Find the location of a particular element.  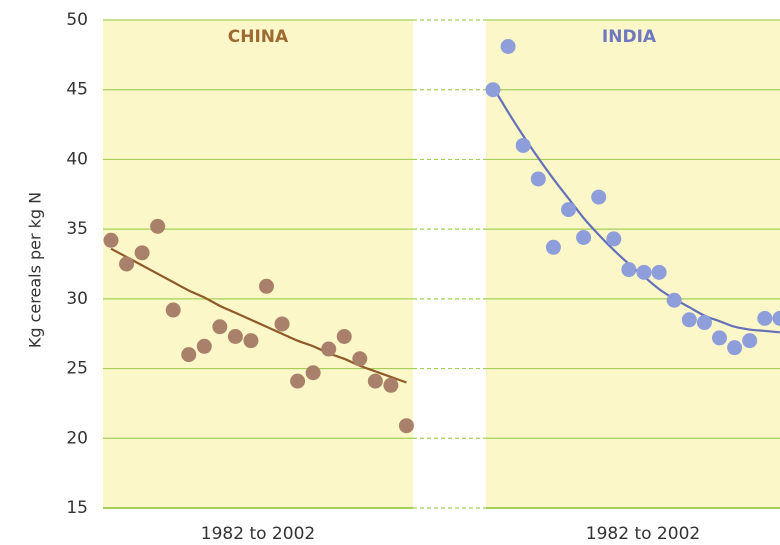

panel-title: INDIA is located at coordinates (629, 37).